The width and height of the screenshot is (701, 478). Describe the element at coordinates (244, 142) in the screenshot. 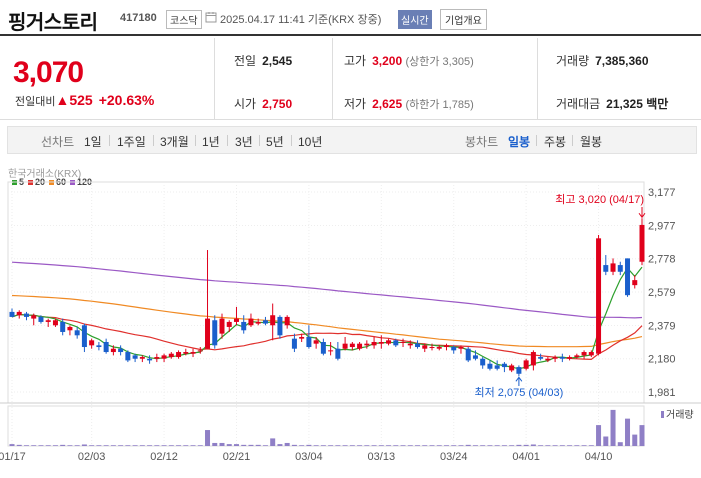

I see `period-3y: 3년` at that location.